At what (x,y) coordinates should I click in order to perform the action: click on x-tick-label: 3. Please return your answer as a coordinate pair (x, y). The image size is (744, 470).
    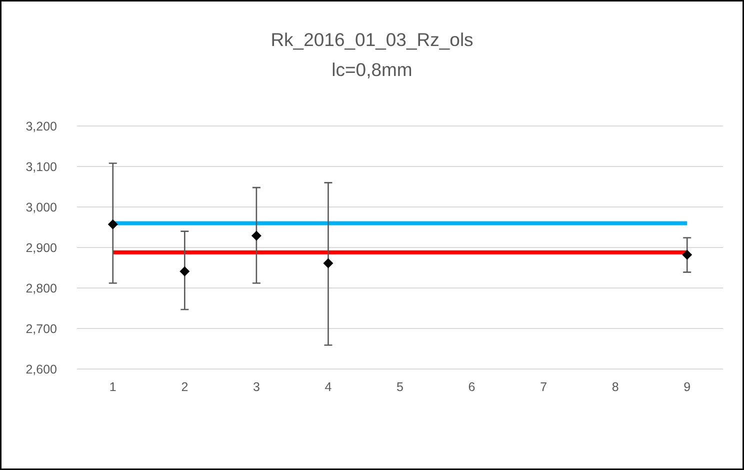
    Looking at the image, I should click on (256, 387).